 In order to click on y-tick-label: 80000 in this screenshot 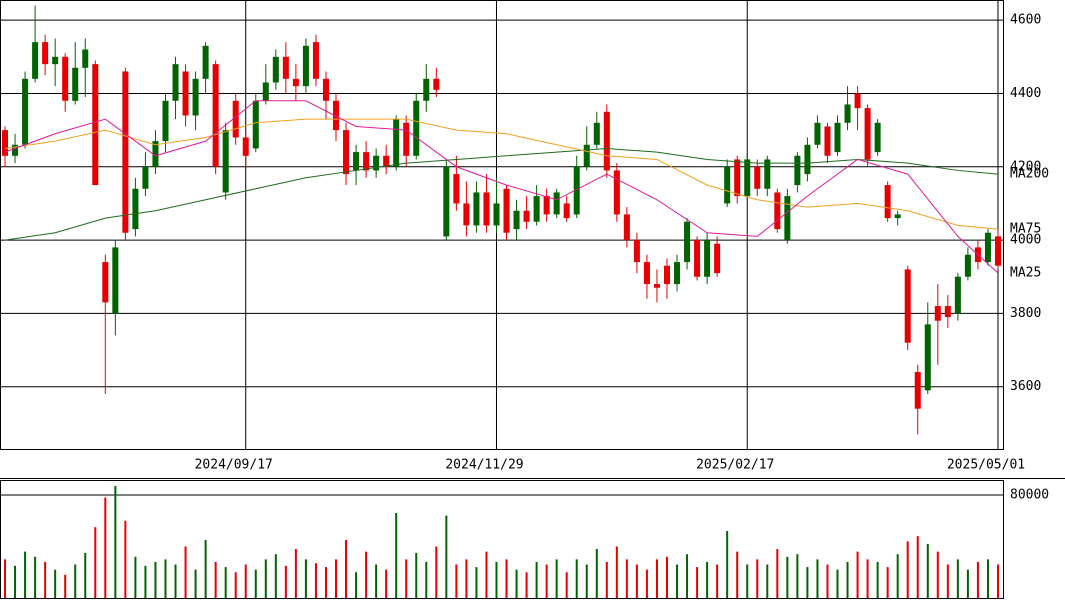, I will do `click(1029, 494)`.